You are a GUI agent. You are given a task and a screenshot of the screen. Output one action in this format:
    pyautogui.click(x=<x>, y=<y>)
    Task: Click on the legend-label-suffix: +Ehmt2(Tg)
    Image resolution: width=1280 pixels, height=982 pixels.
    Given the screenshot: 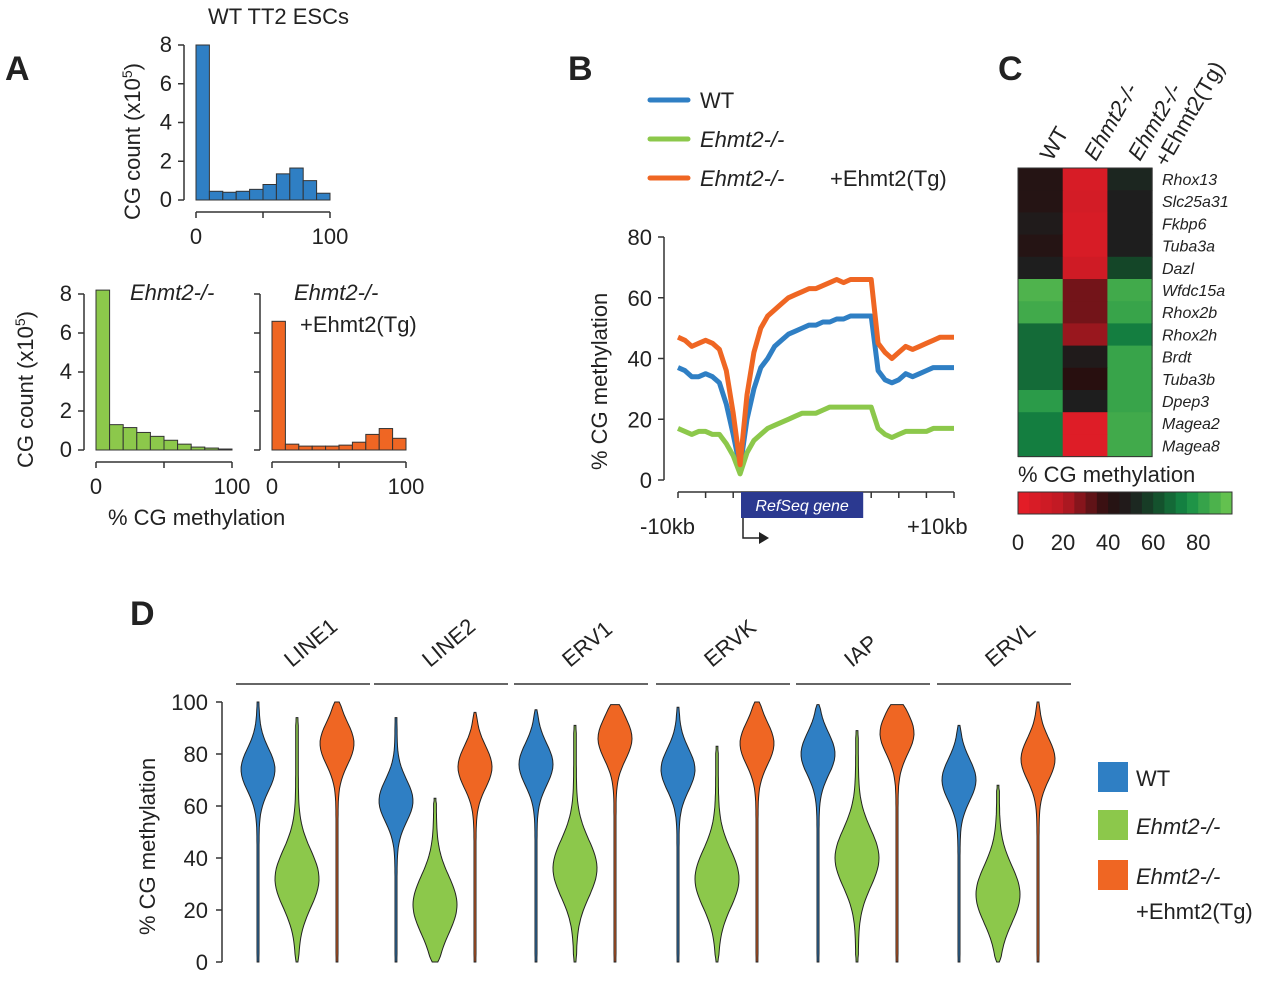 What is the action you would take?
    pyautogui.click(x=888, y=178)
    